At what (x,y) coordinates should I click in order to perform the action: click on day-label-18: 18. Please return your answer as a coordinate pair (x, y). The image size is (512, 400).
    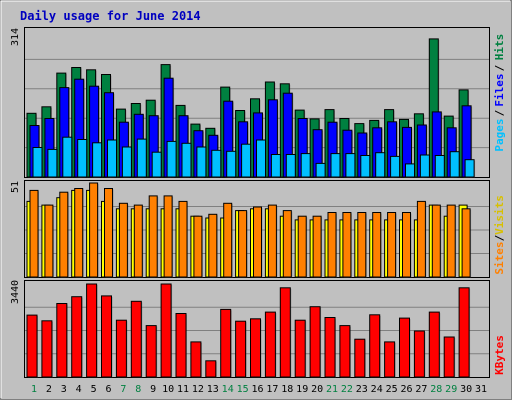
    Looking at the image, I should click on (287, 389).